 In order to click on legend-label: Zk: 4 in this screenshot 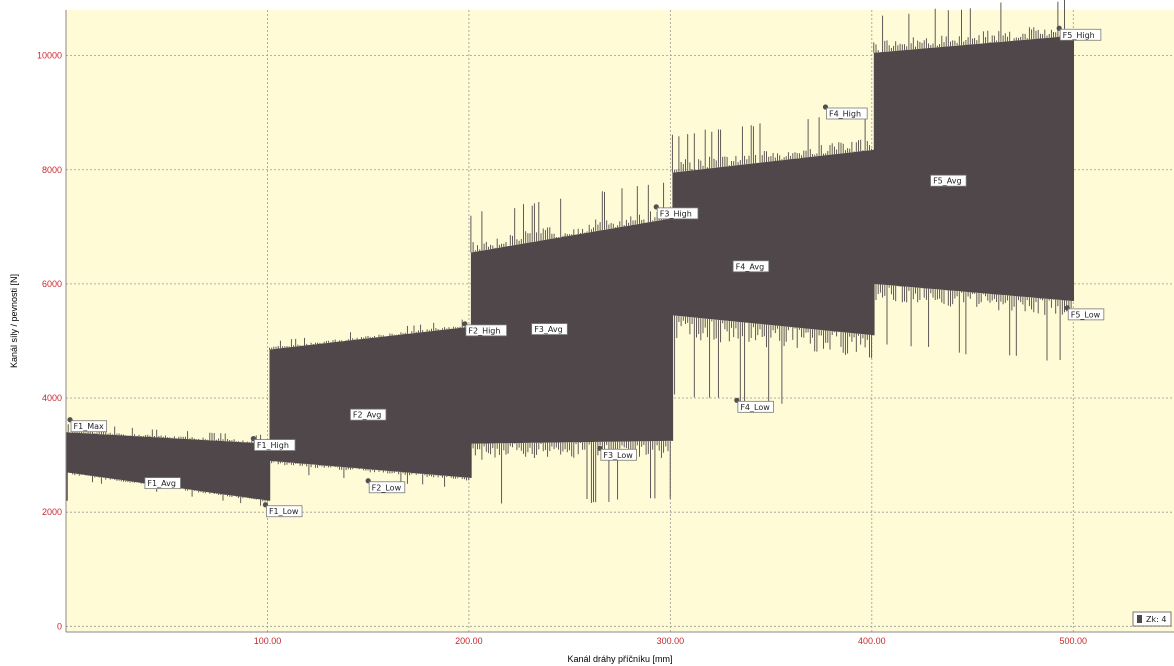, I will do `click(1156, 619)`.